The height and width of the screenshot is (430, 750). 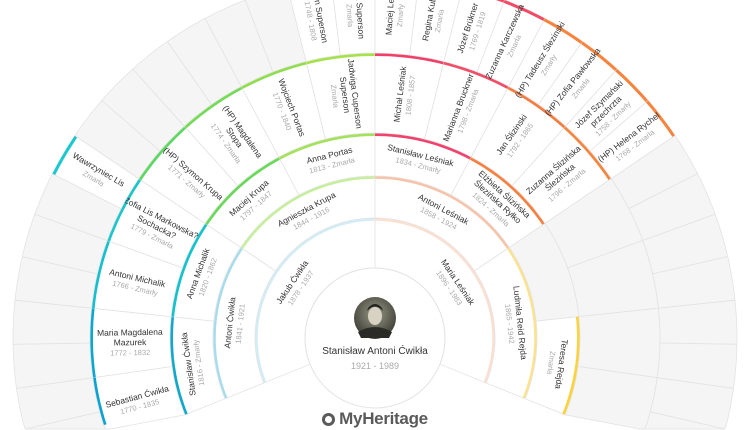 What do you see at coordinates (130, 332) in the screenshot?
I see `ancestor-name: Maria Magdalena` at bounding box center [130, 332].